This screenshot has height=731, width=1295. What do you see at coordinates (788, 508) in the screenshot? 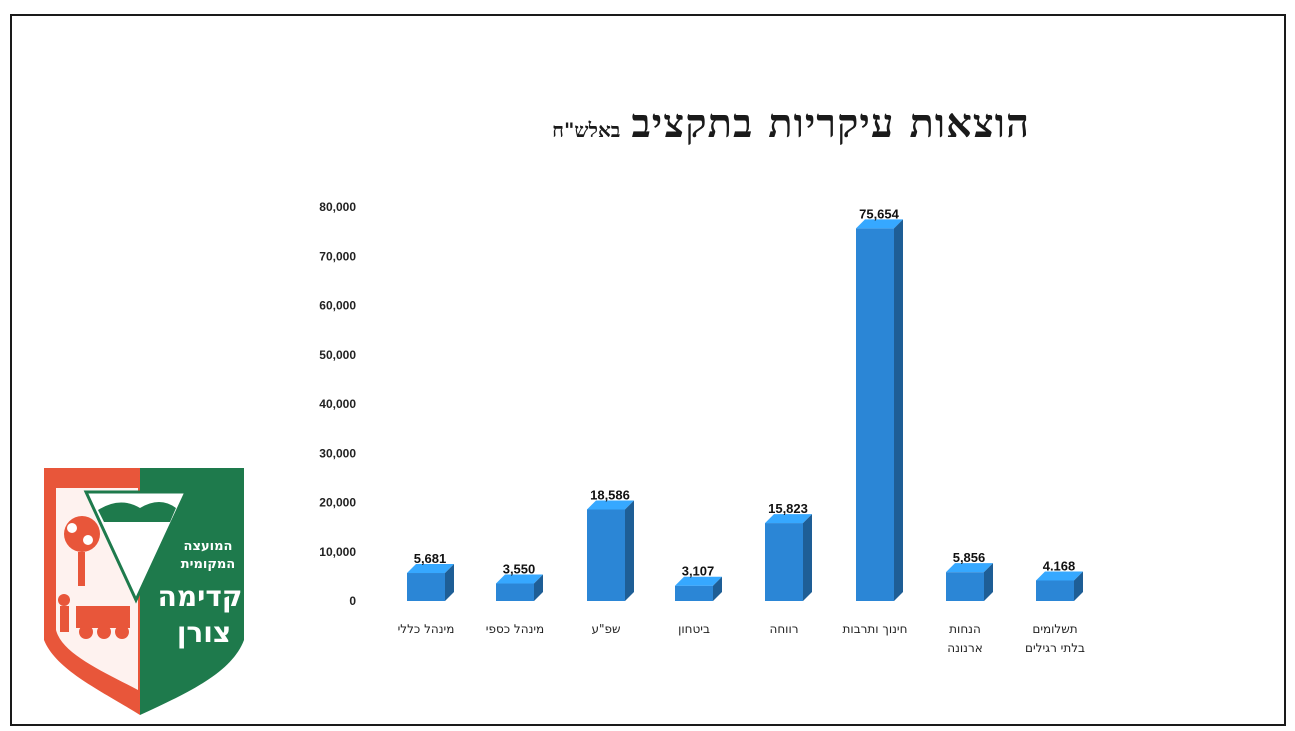
I see `data-label: 15,823` at bounding box center [788, 508].